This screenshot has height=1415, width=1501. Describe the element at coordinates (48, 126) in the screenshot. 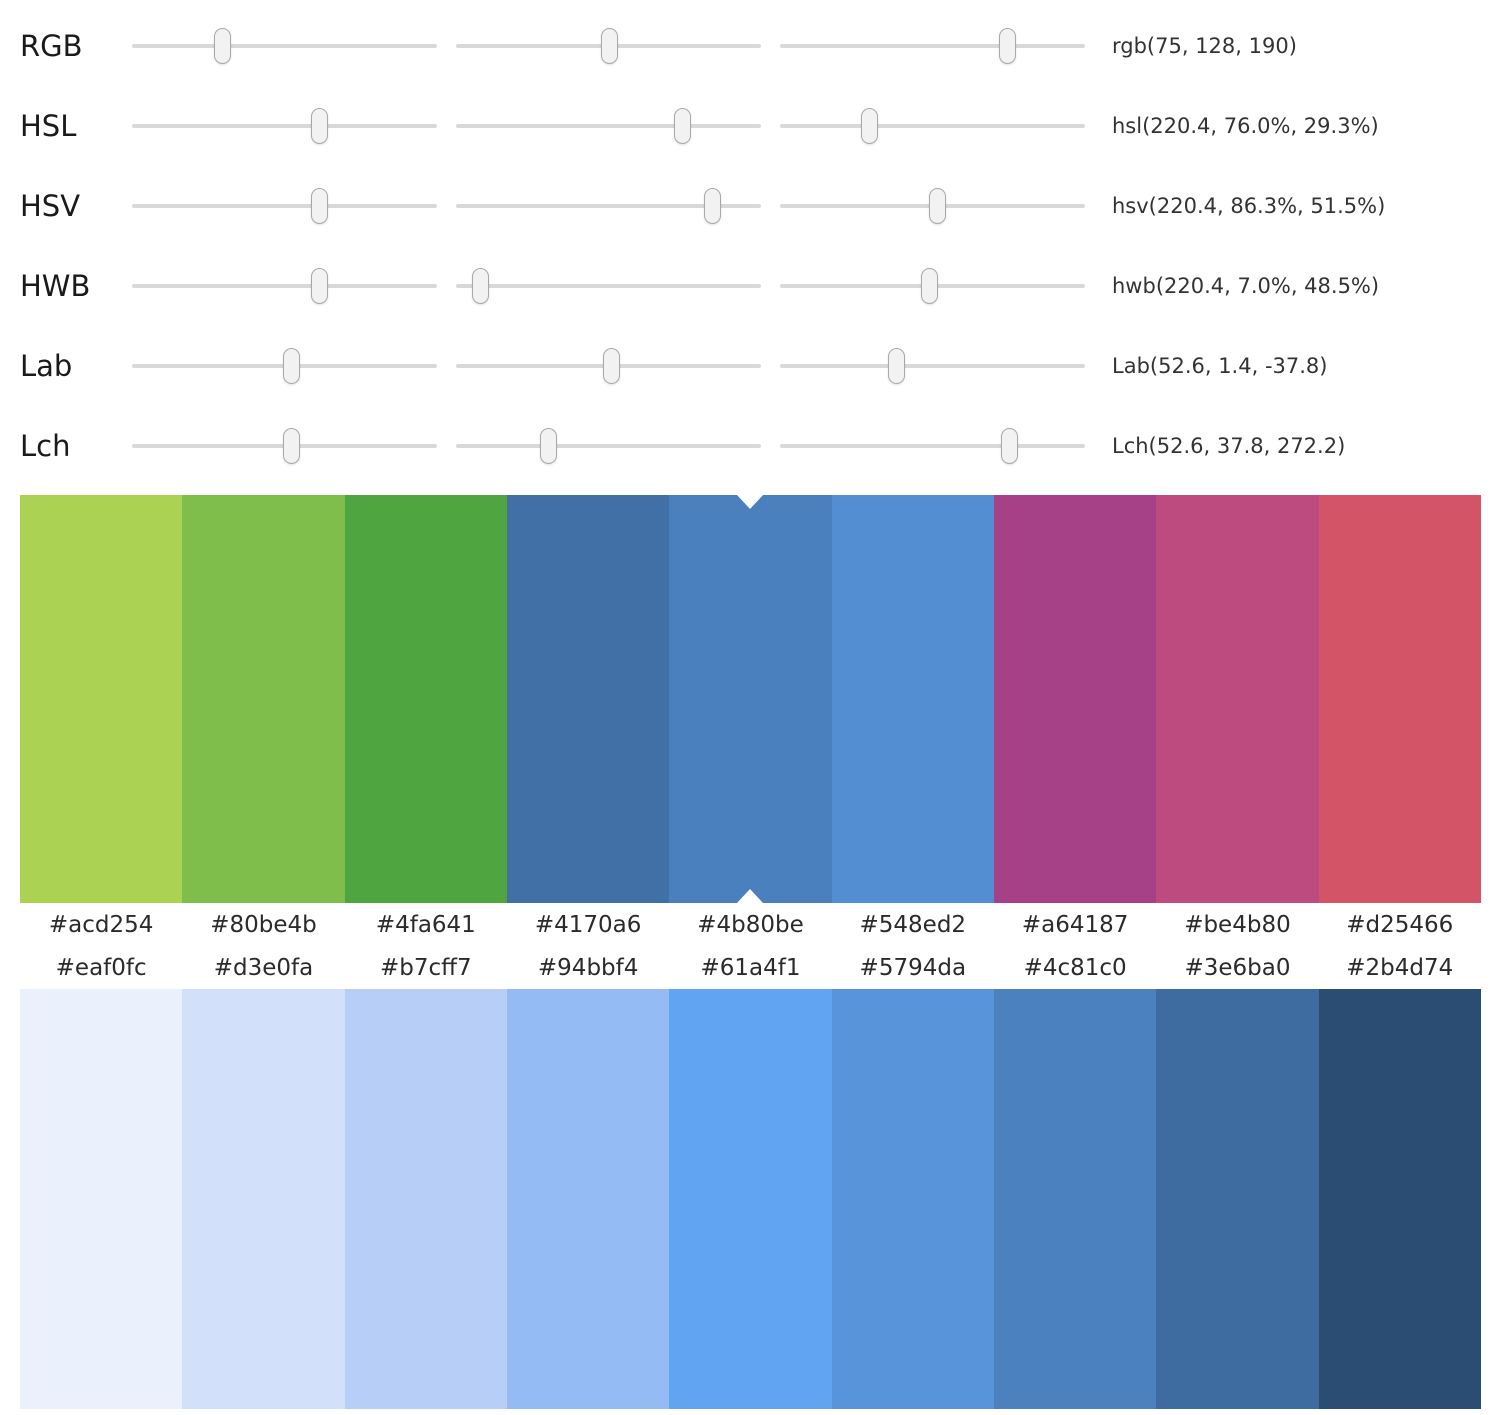

I see `color-model-label: HSL` at that location.